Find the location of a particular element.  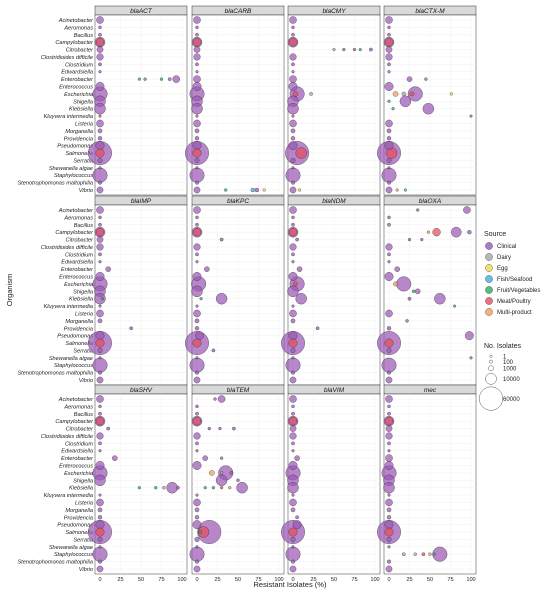

y-tick-label: Aeromonas is located at coordinates (78, 407).